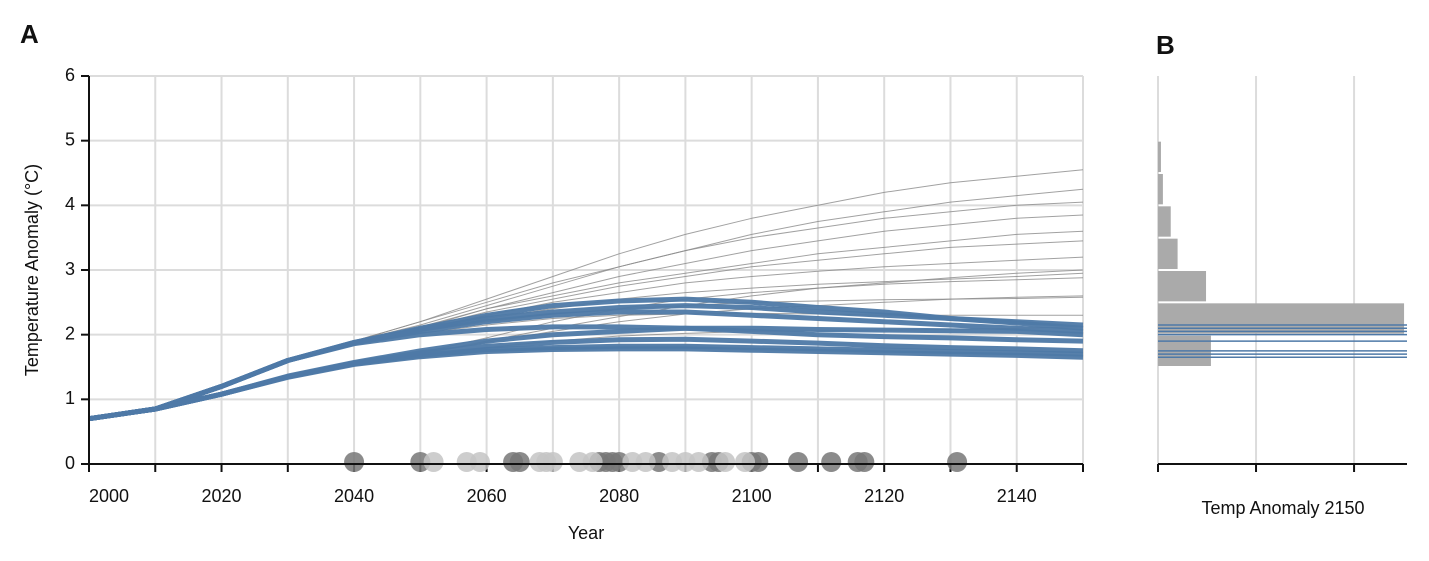 The width and height of the screenshot is (1429, 561). What do you see at coordinates (884, 496) in the screenshot?
I see `x-tick-label: 2120` at bounding box center [884, 496].